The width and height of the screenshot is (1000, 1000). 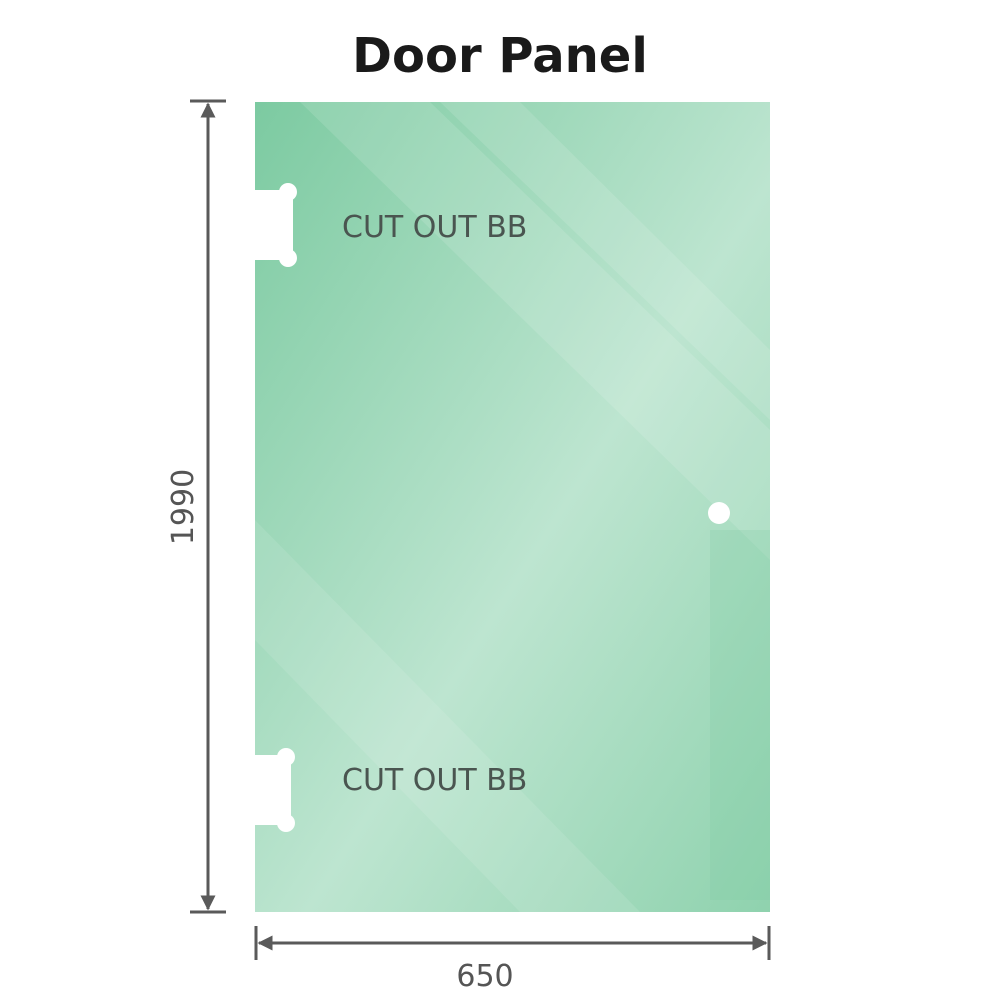 I want to click on height-dimension: 1990, so click(x=196, y=506).